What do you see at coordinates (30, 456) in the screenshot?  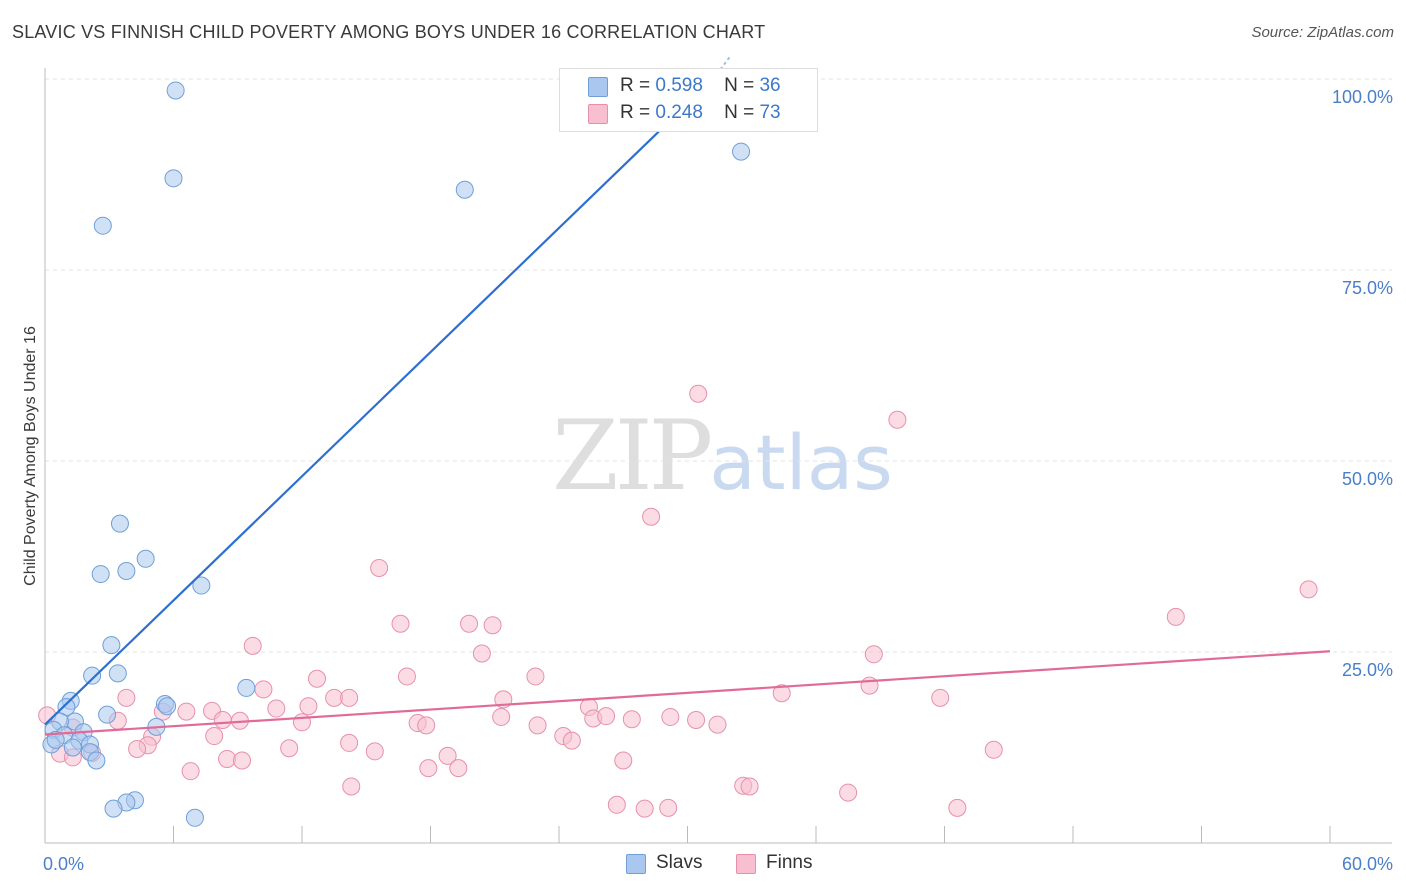 I see `y-axis-label: Child Poverty Among Boys Under 16` at bounding box center [30, 456].